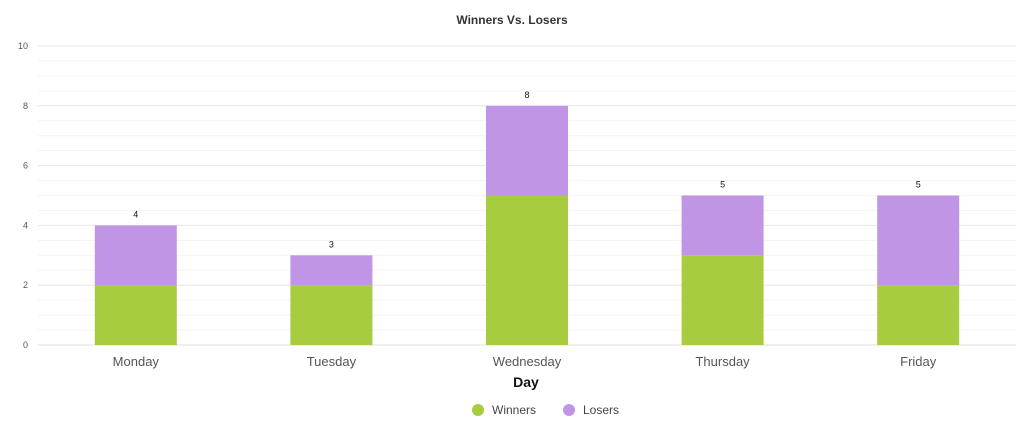 The image size is (1024, 437). What do you see at coordinates (722, 361) in the screenshot?
I see `x-tick-label-thursday: Thursday` at bounding box center [722, 361].